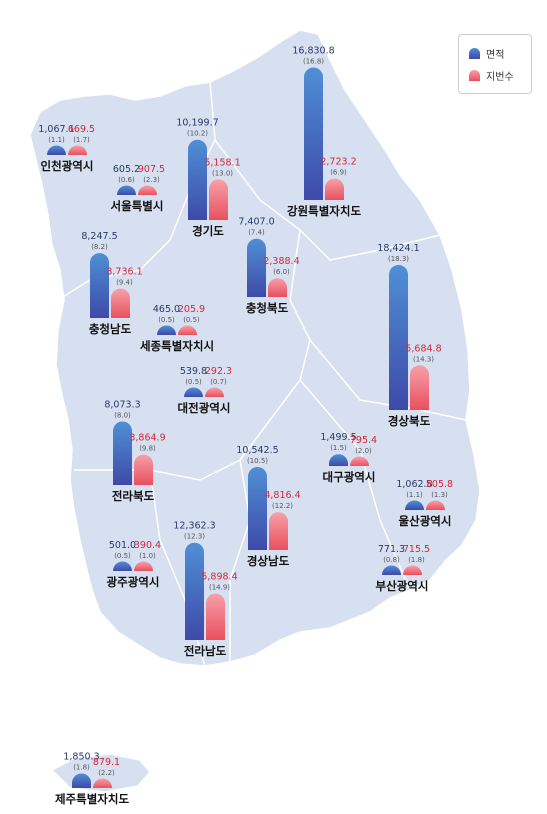 The width and height of the screenshot is (547, 814). I want to click on label-parcels-share-12: (1.3), so click(439, 495).